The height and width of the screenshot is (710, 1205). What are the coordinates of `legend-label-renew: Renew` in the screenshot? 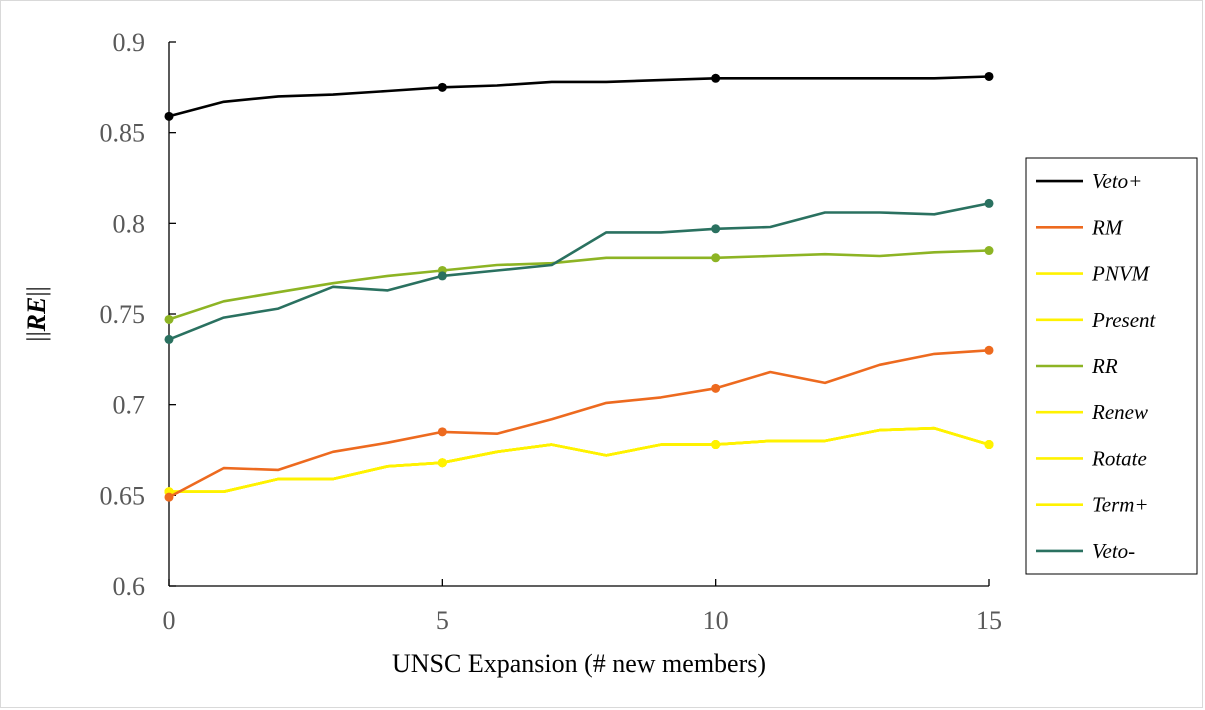 It's located at (1119, 412).